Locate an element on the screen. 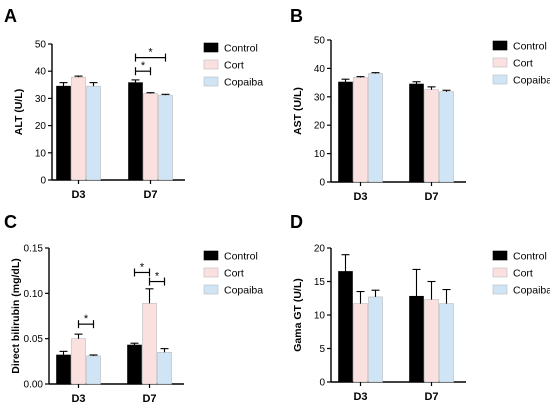 This screenshot has height=402, width=550. y-tick-label: 0.15 is located at coordinates (34, 249).